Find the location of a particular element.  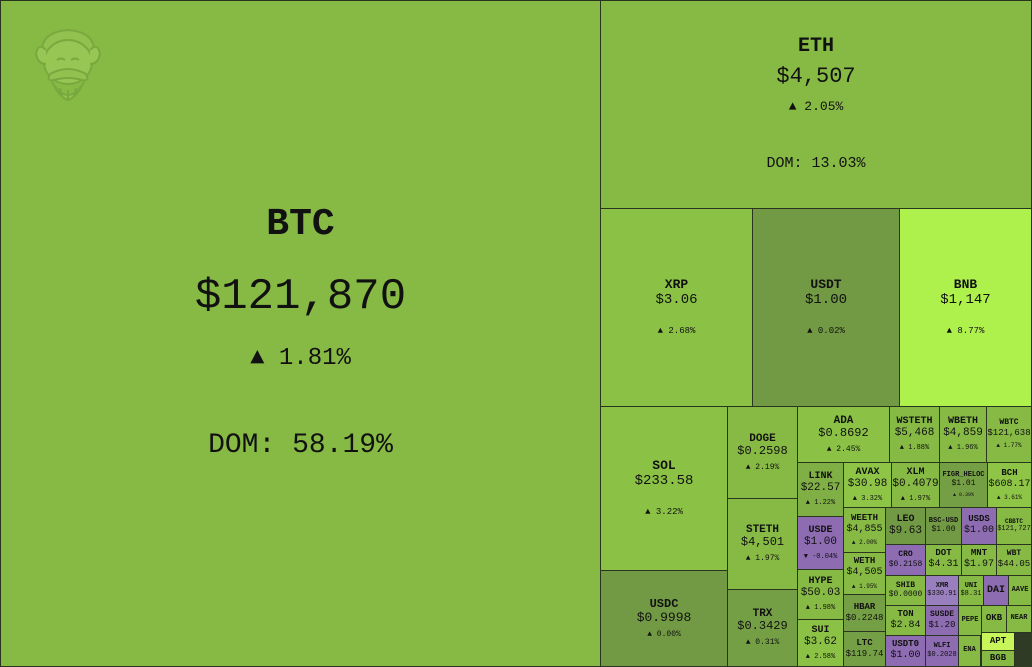

tile-symbol: WETH is located at coordinates (864, 561).